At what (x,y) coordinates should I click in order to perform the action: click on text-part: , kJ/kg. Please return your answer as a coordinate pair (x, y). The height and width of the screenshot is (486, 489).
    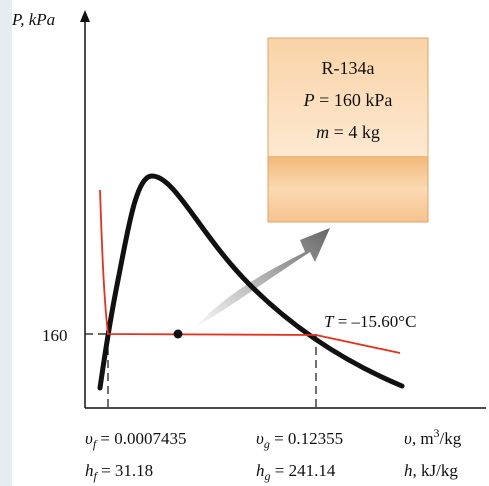
    Looking at the image, I should click on (436, 470).